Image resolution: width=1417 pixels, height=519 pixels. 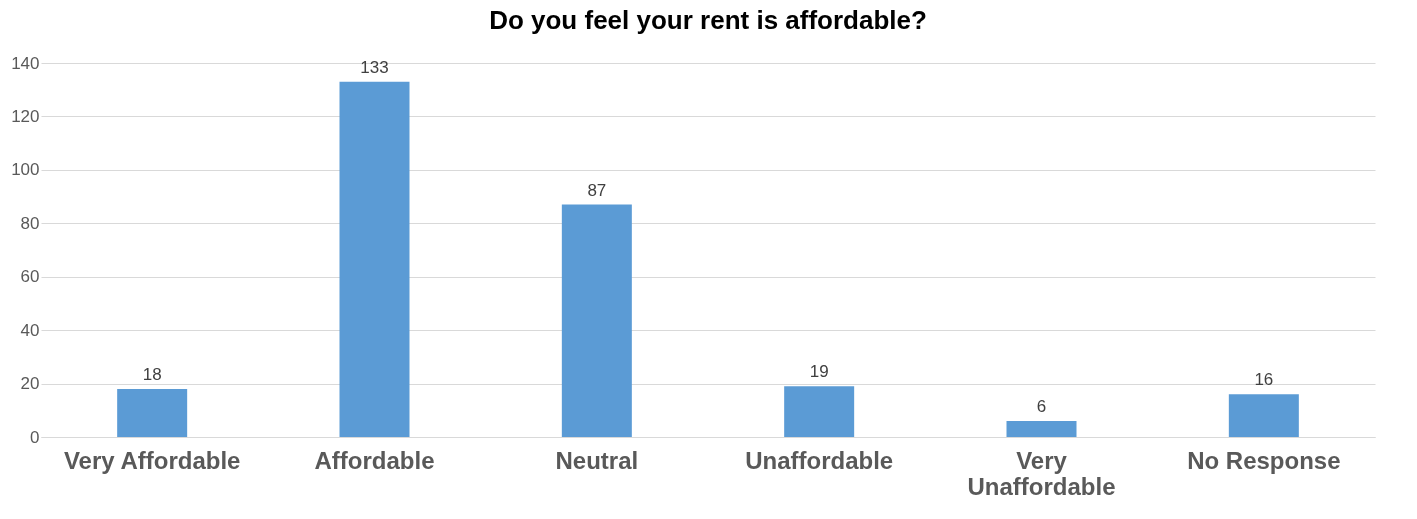 What do you see at coordinates (1264, 460) in the screenshot?
I see `x-tick-label: No Response` at bounding box center [1264, 460].